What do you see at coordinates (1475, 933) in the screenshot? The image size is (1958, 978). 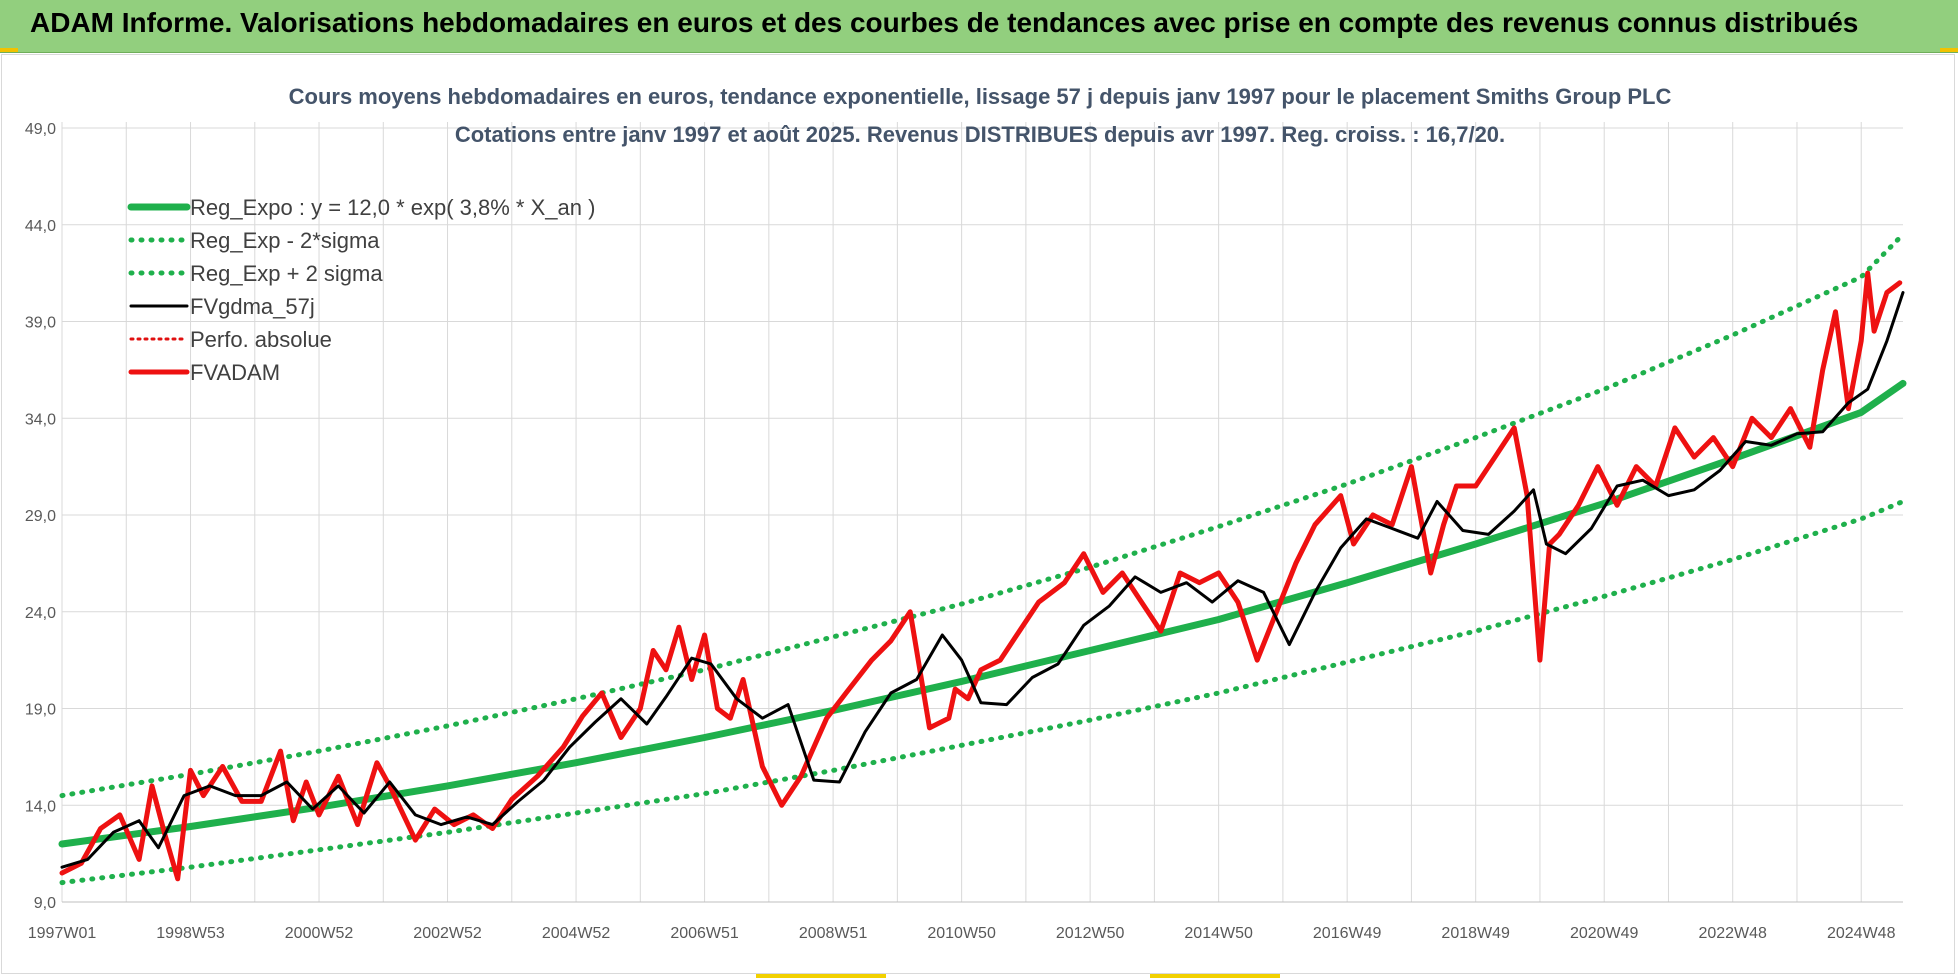 I see `x-tick-label: 2018W49` at bounding box center [1475, 933].